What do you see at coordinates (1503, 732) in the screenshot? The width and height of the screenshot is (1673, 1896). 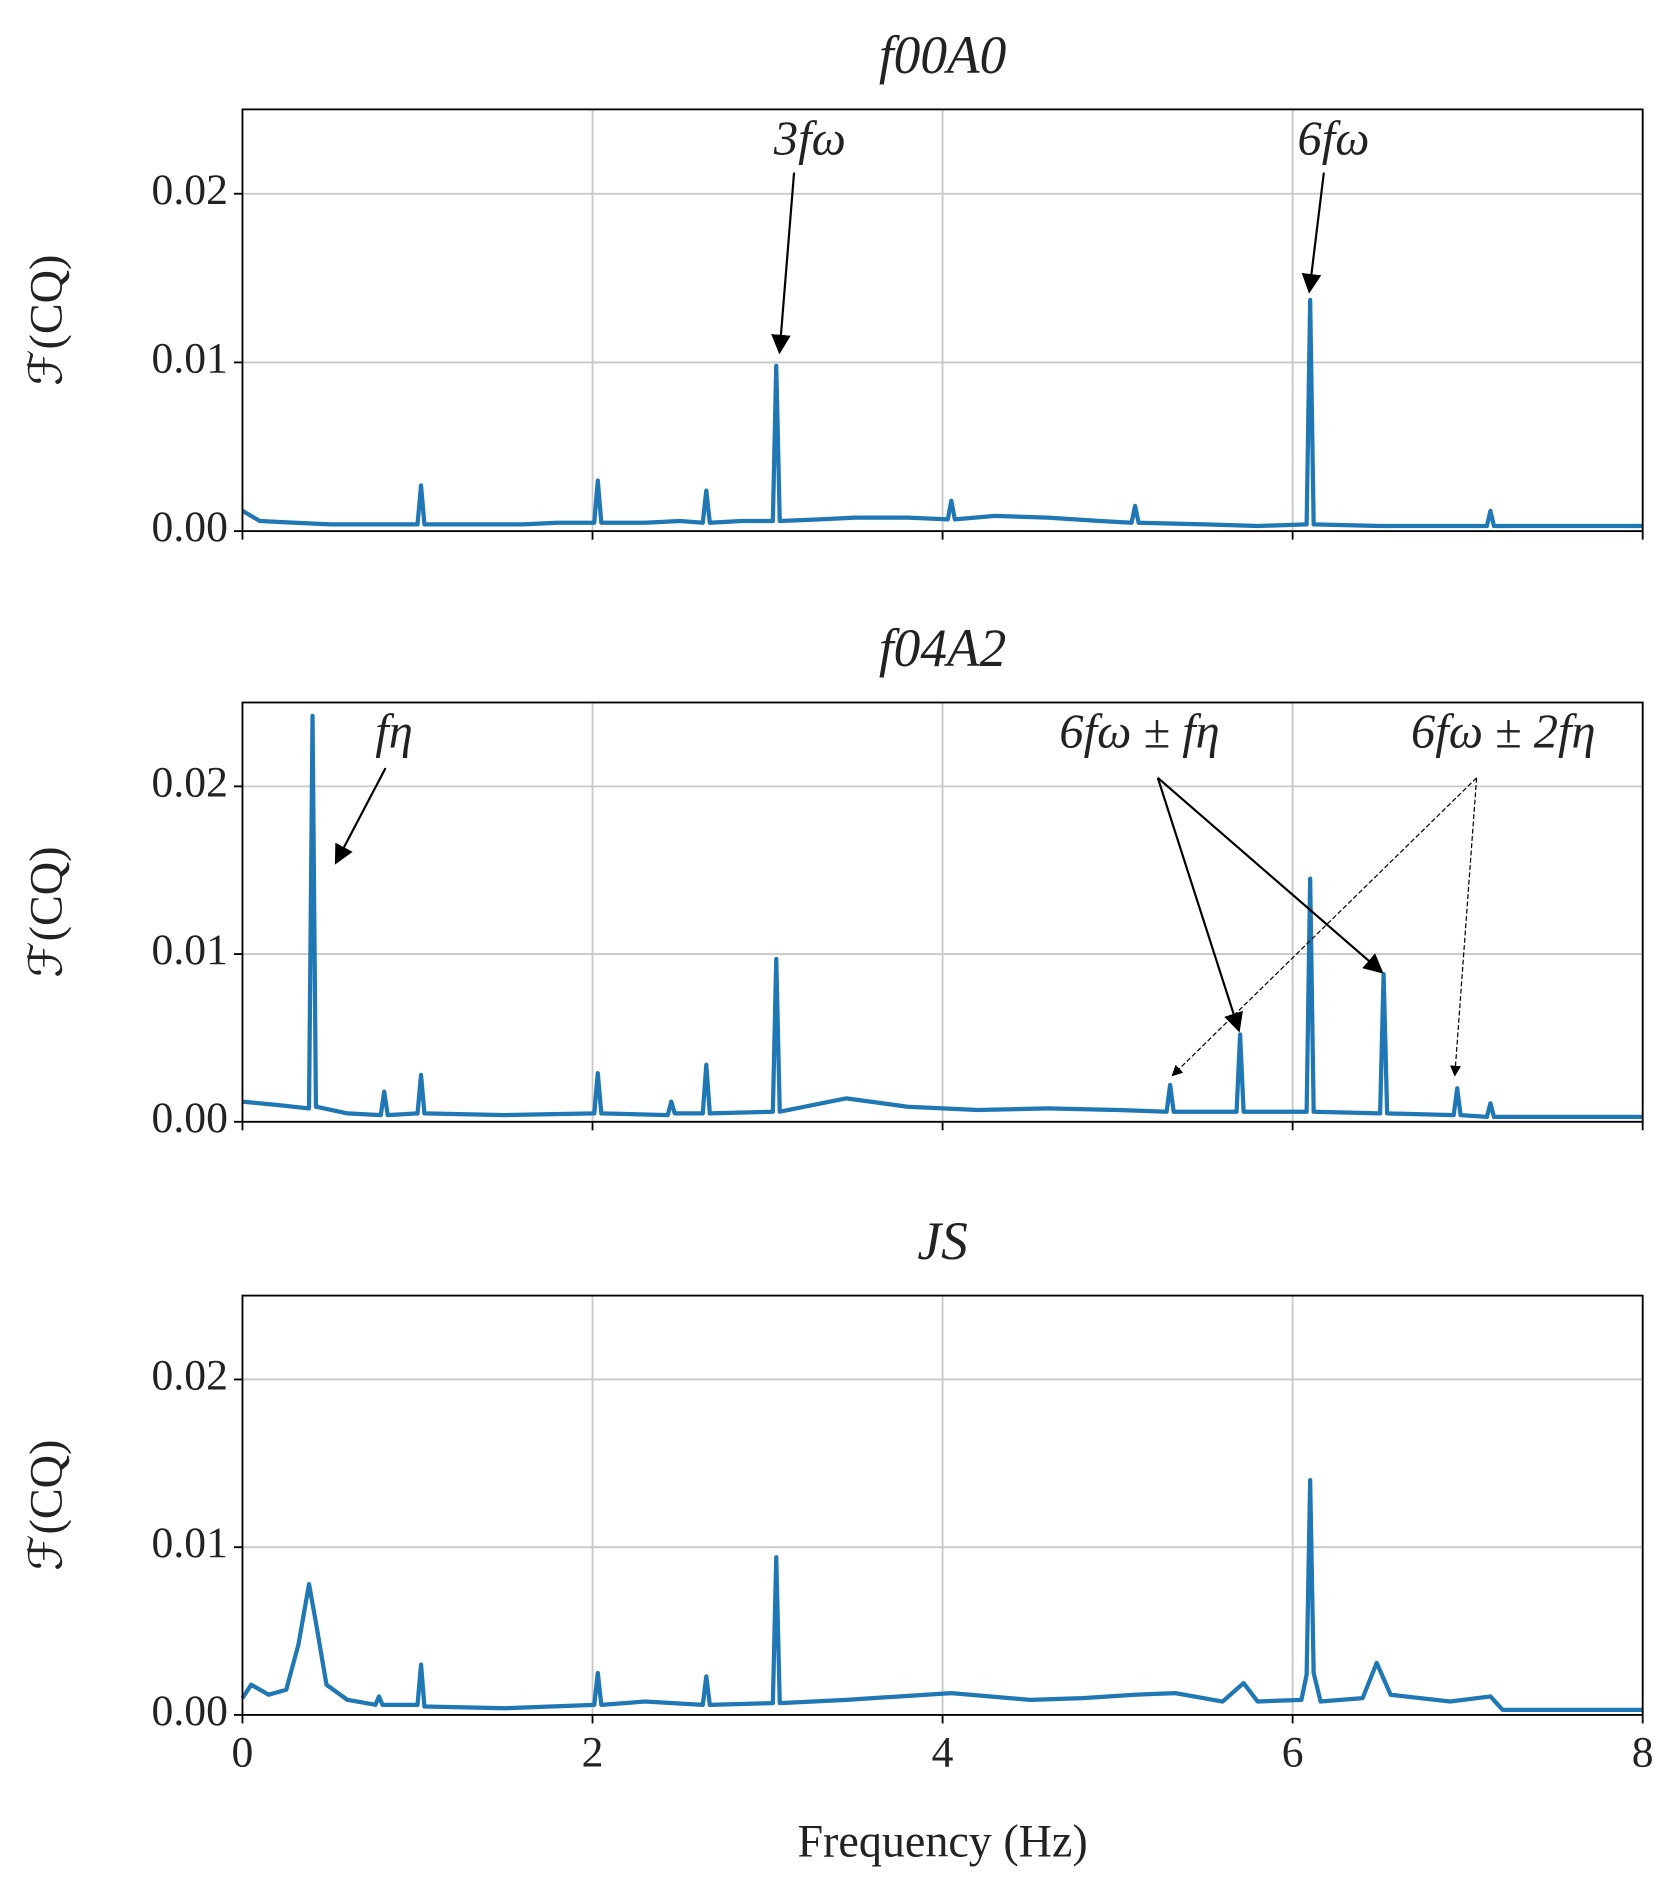 I see `annotation: 6fω ± 2fη` at bounding box center [1503, 732].